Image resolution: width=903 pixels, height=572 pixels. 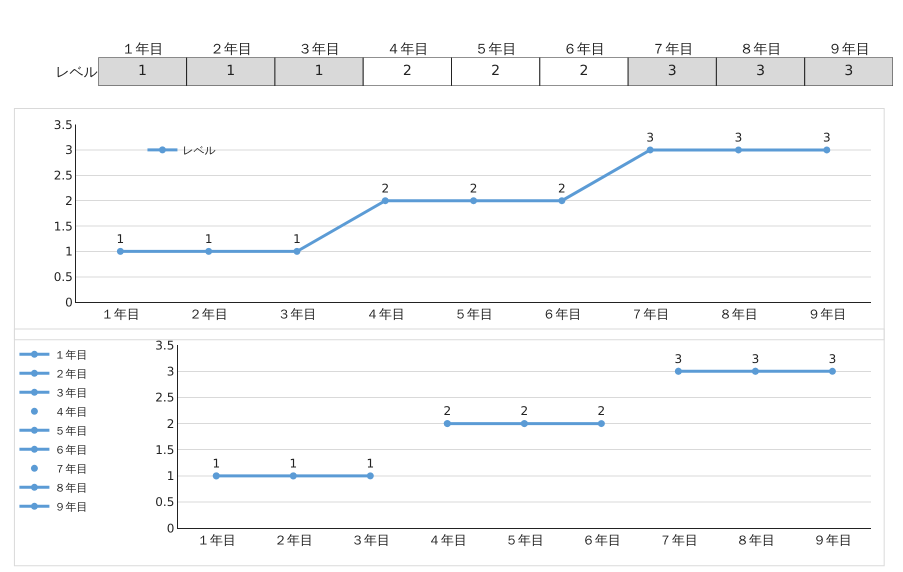 I want to click on legend-label: レベル, so click(x=199, y=151).